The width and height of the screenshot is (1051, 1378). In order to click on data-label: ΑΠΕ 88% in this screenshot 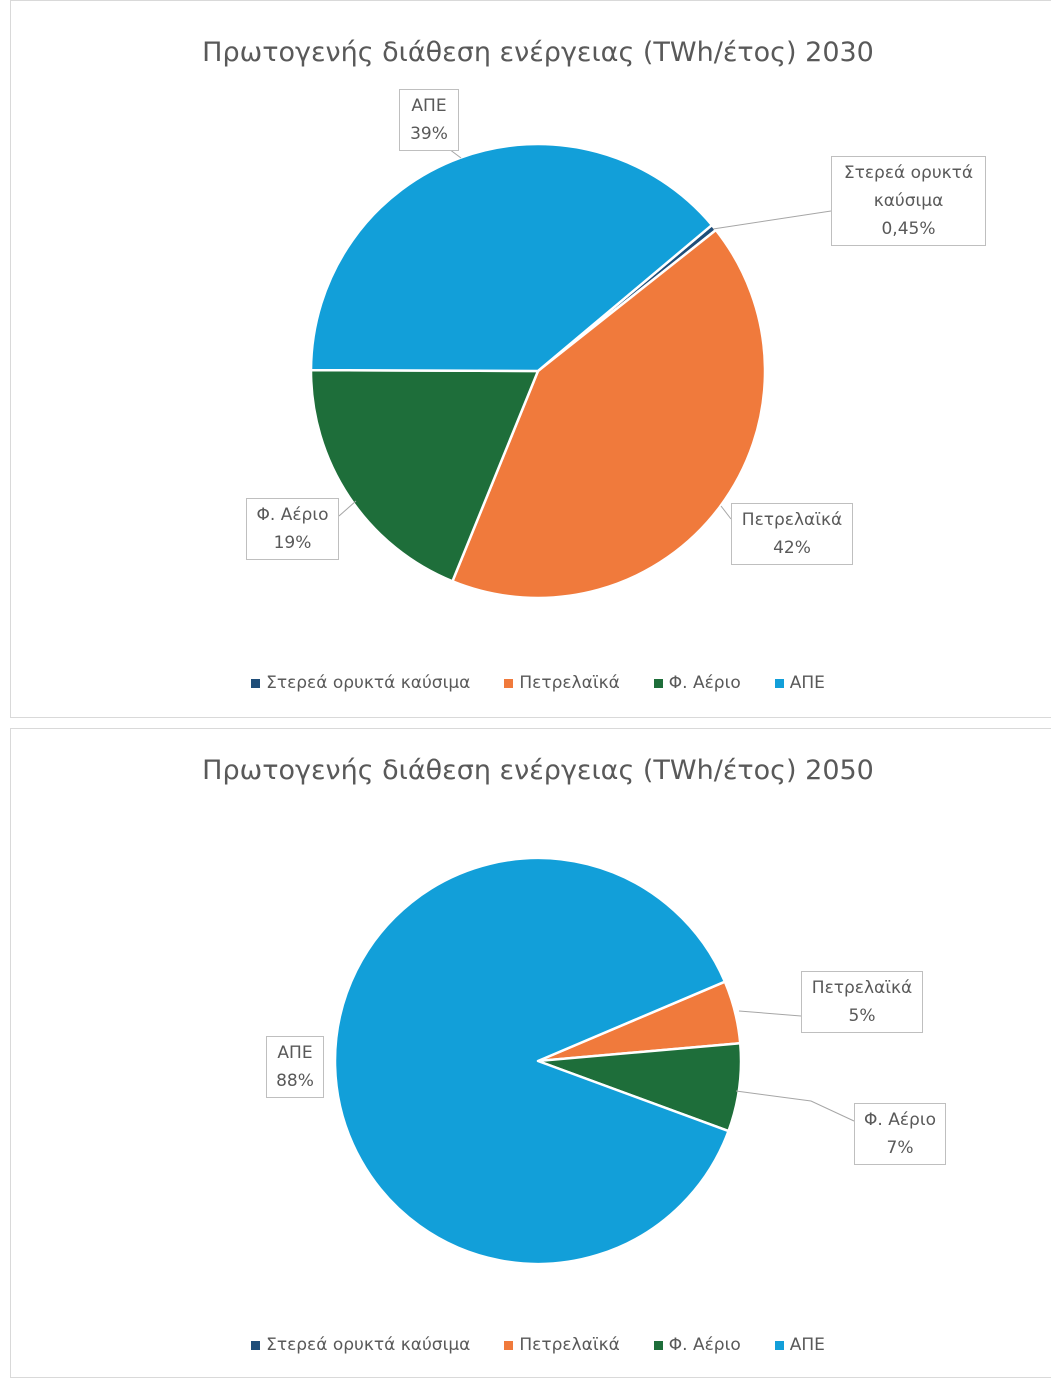, I will do `click(295, 1067)`.